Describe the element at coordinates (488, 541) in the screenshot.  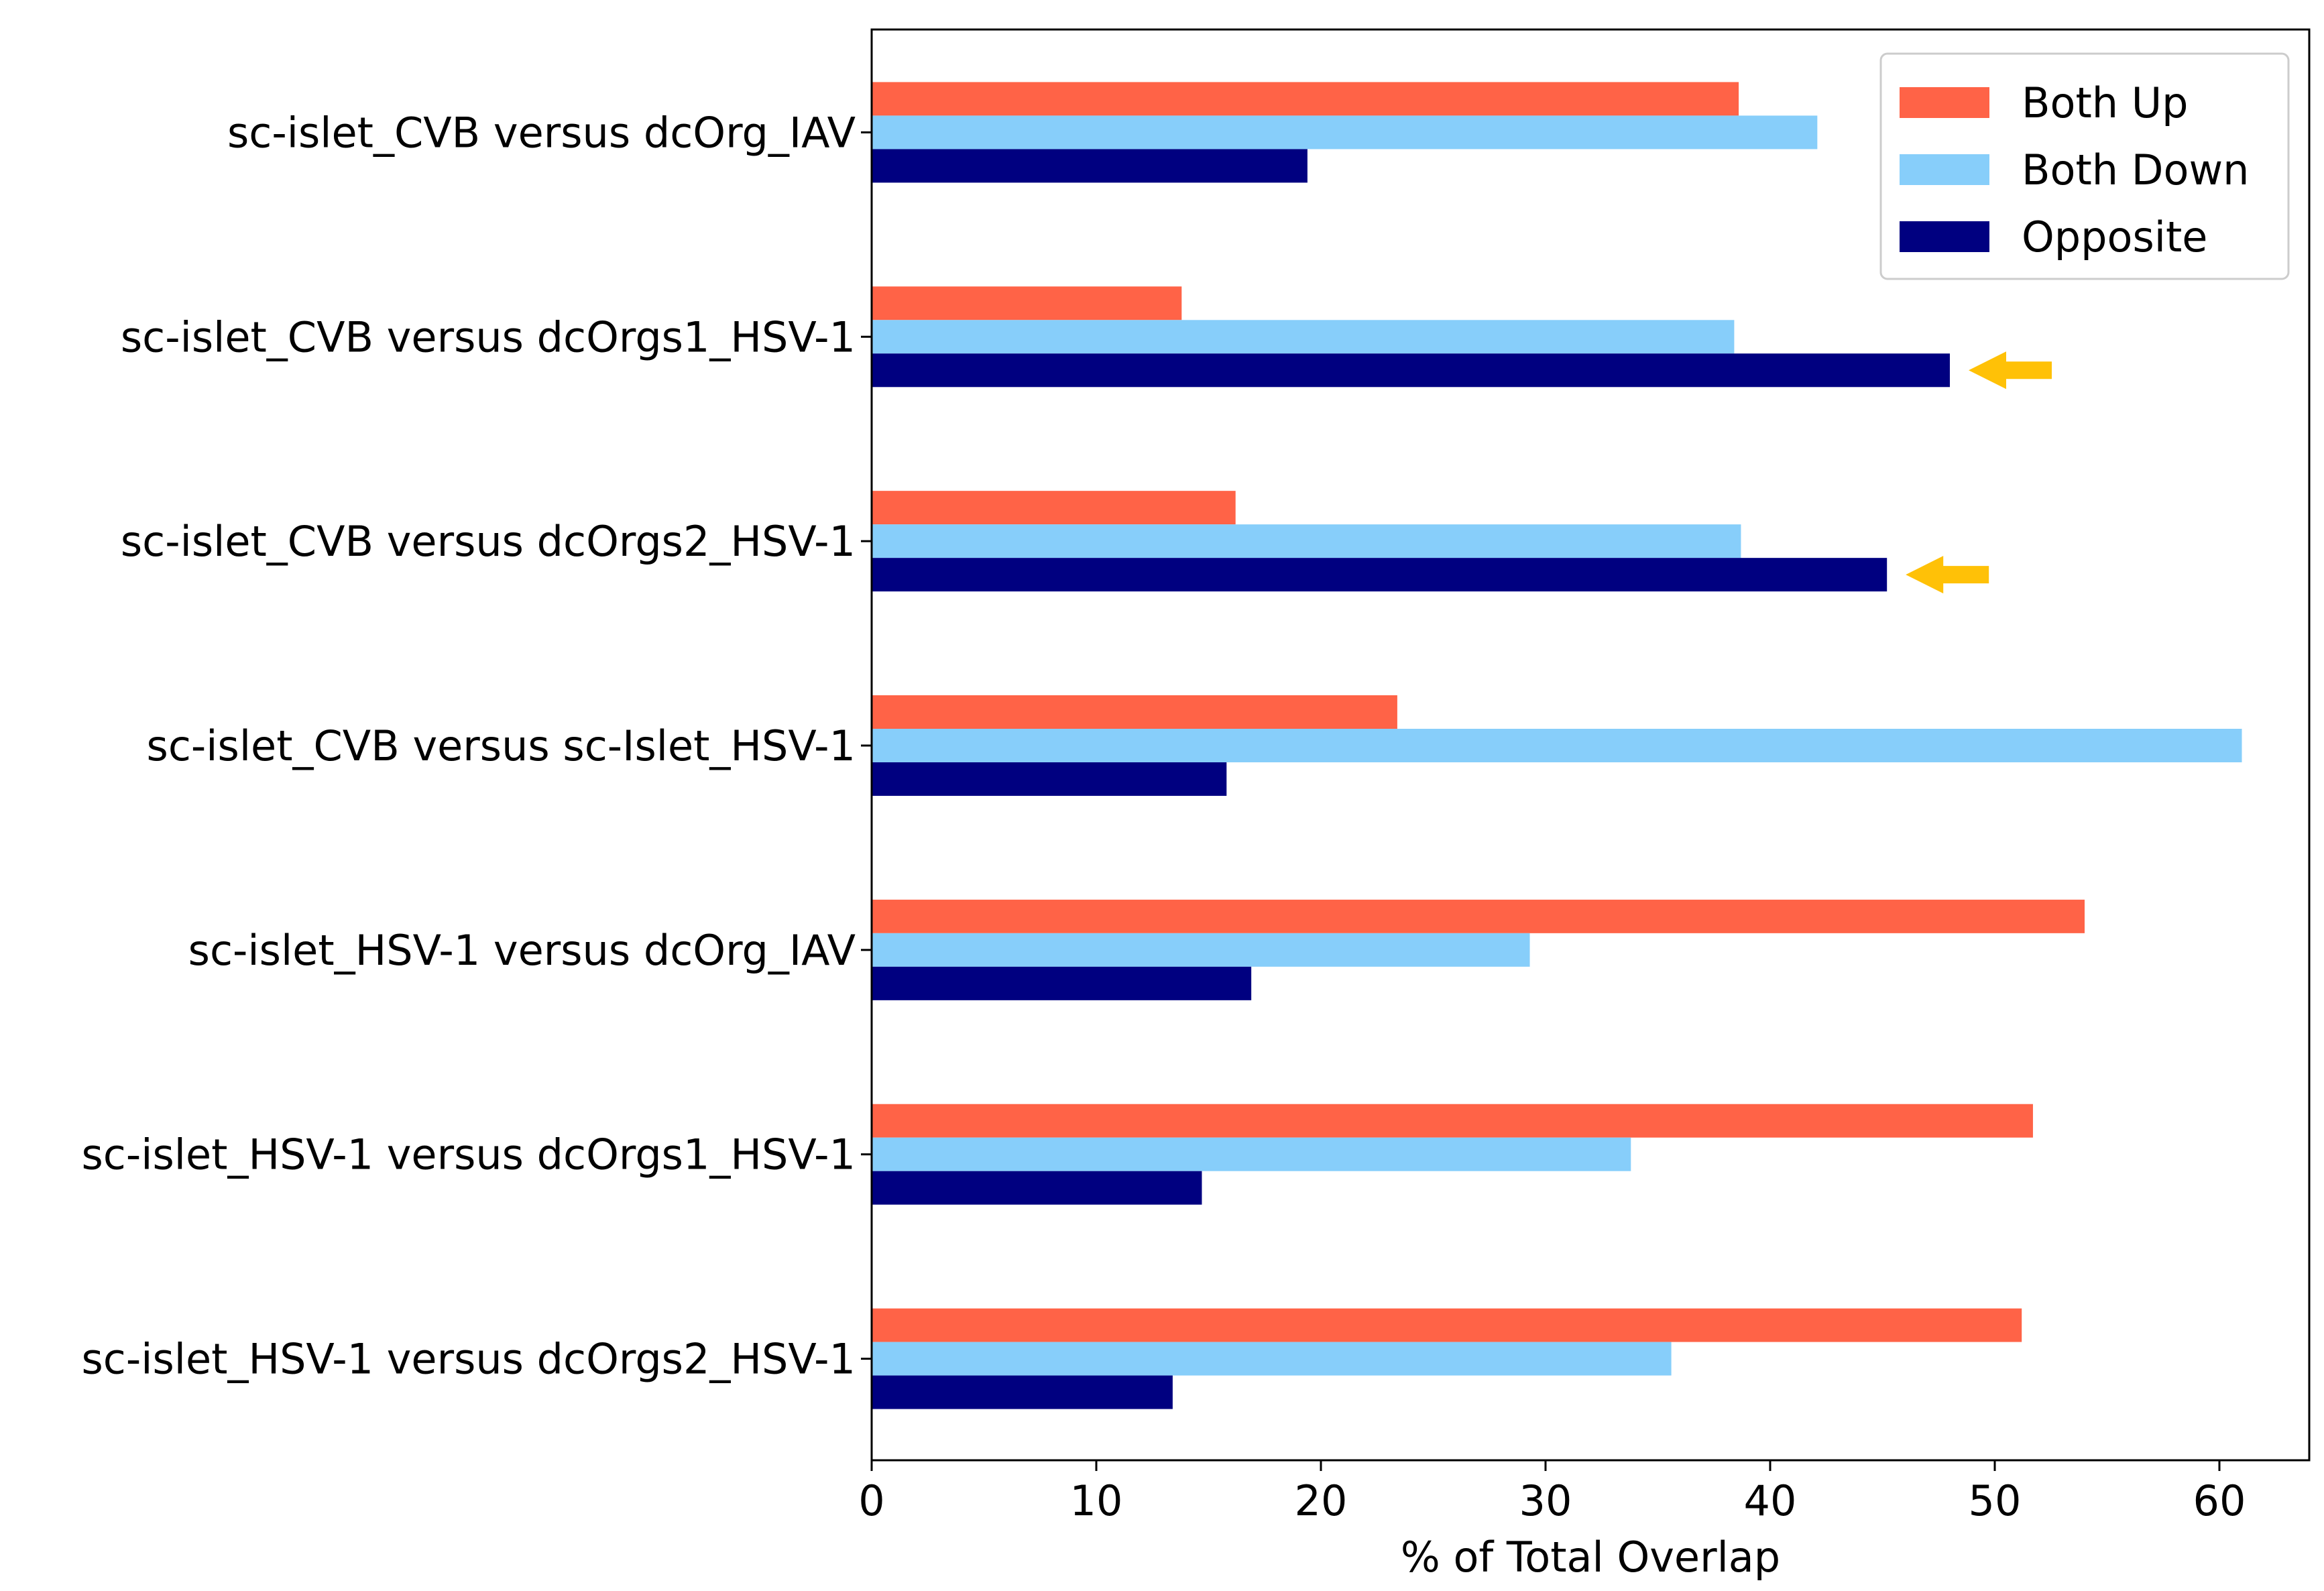
I see `category-label: sc-islet_CVB versus dcOrgs2_HSV-1` at that location.